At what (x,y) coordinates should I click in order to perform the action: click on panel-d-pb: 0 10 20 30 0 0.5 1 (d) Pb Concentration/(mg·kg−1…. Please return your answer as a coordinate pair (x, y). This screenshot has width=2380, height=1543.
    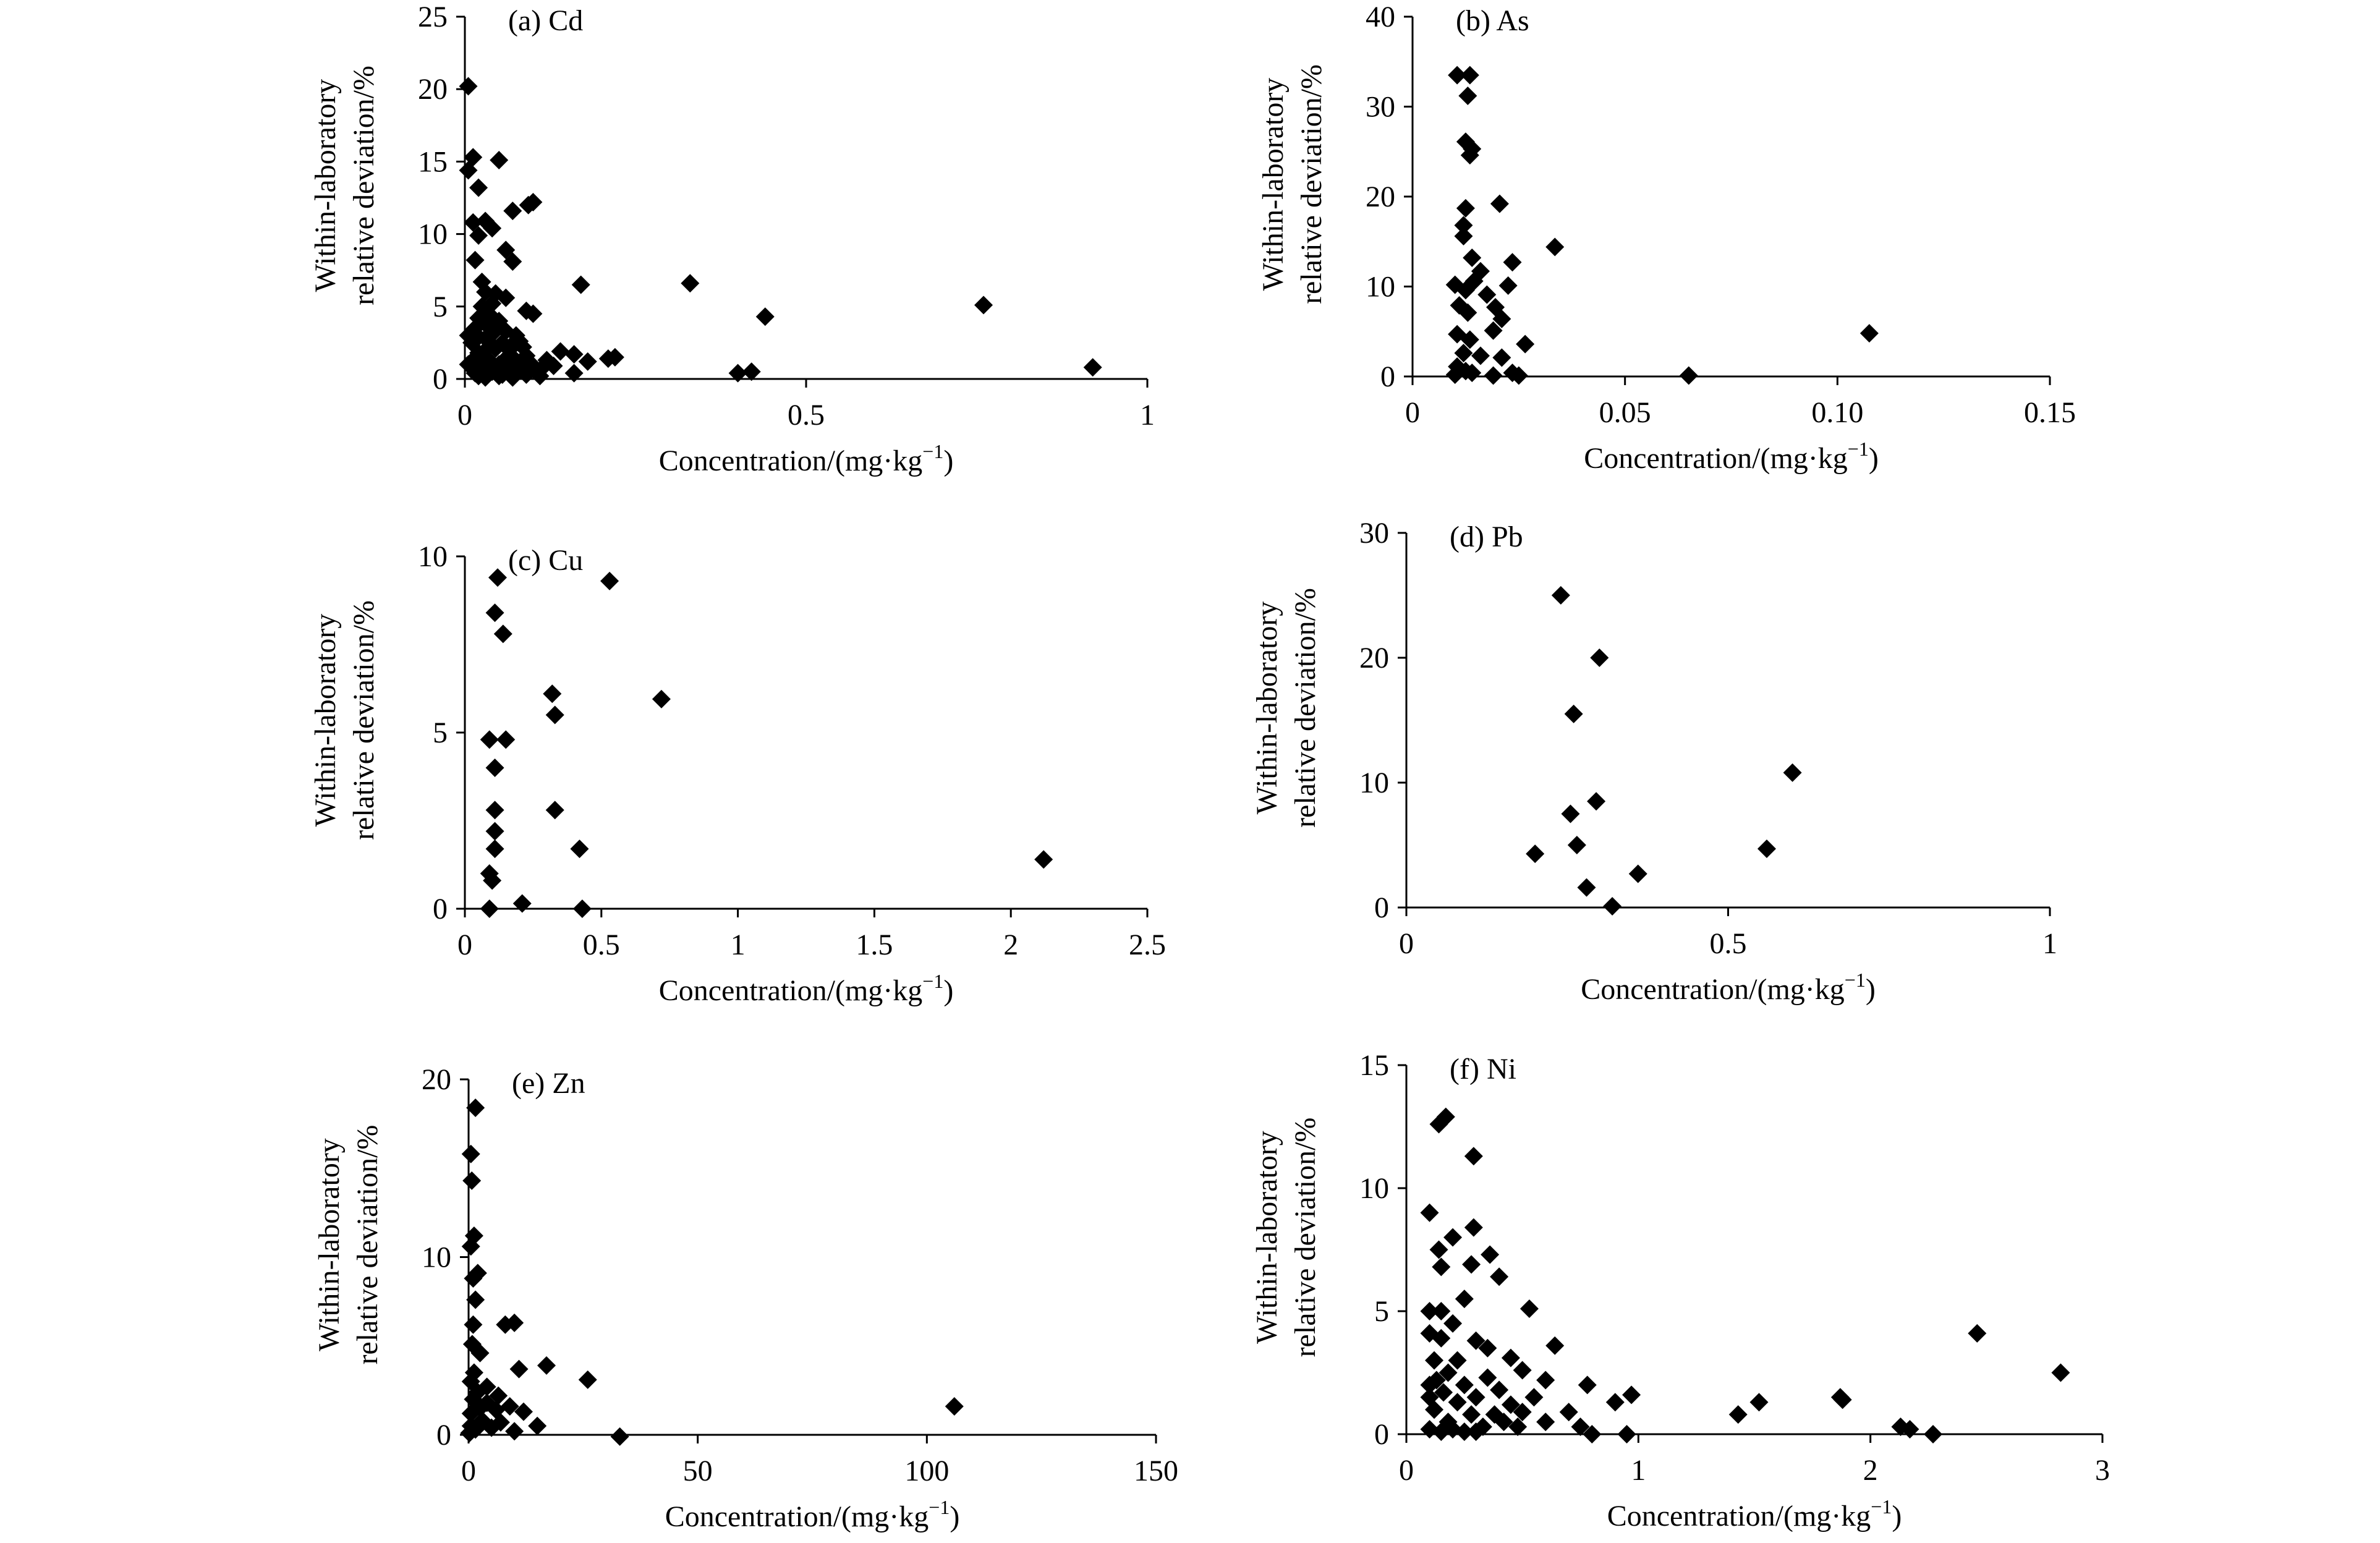
    Looking at the image, I should click on (1654, 761).